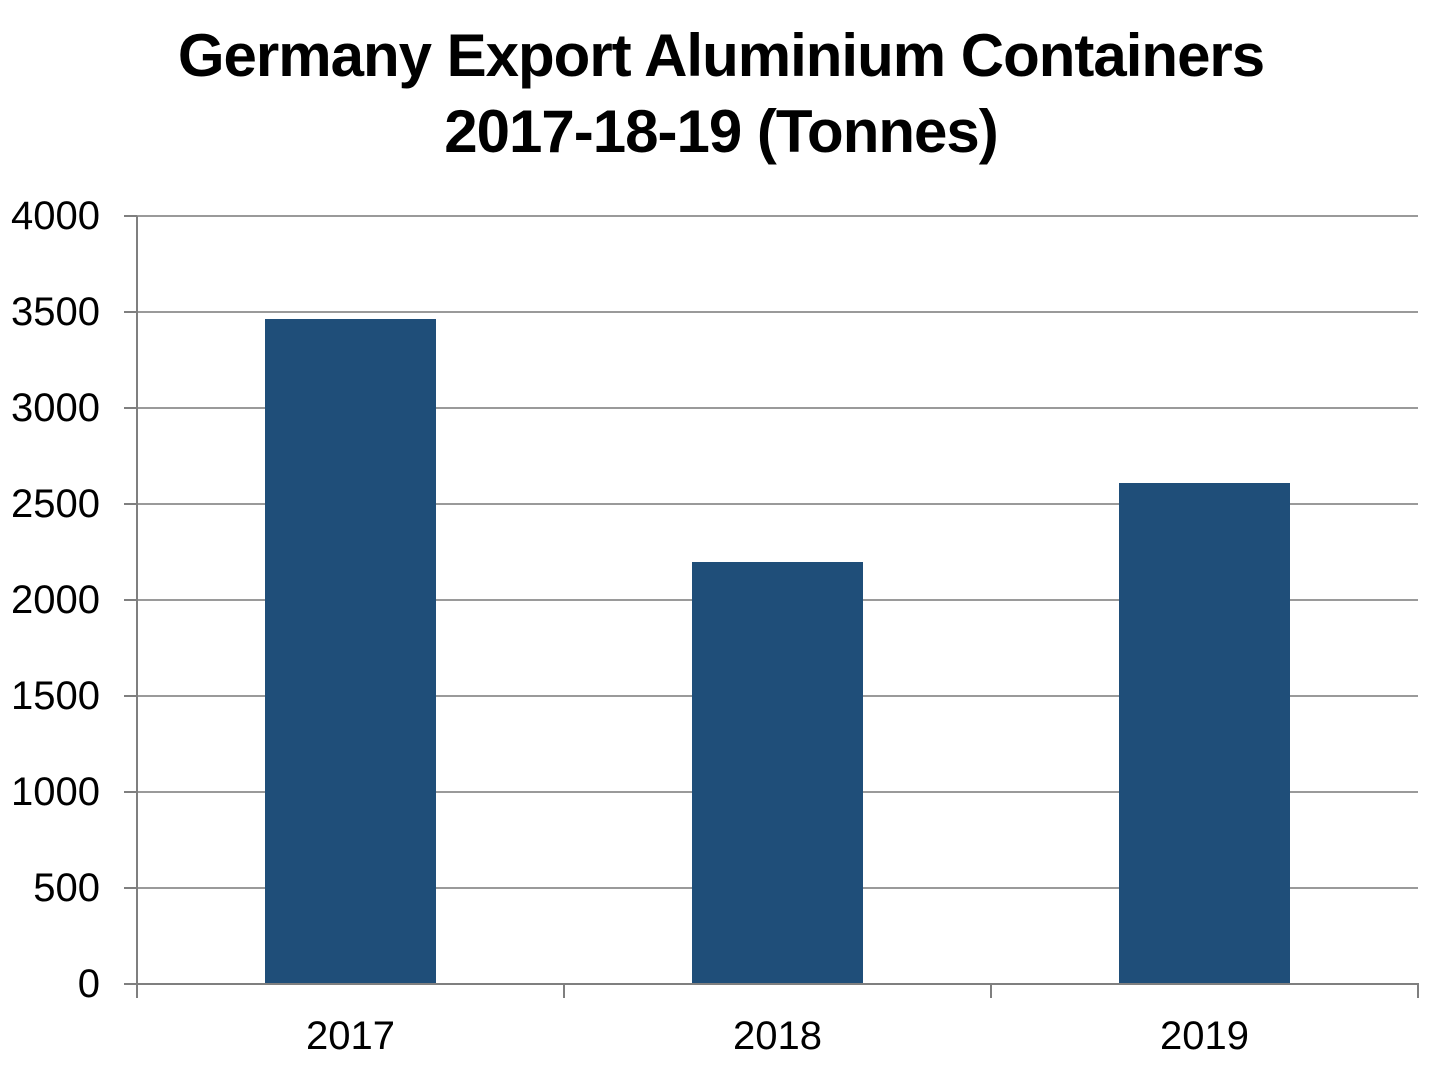  Describe the element at coordinates (66, 888) in the screenshot. I see `y-tick-label: 500` at that location.